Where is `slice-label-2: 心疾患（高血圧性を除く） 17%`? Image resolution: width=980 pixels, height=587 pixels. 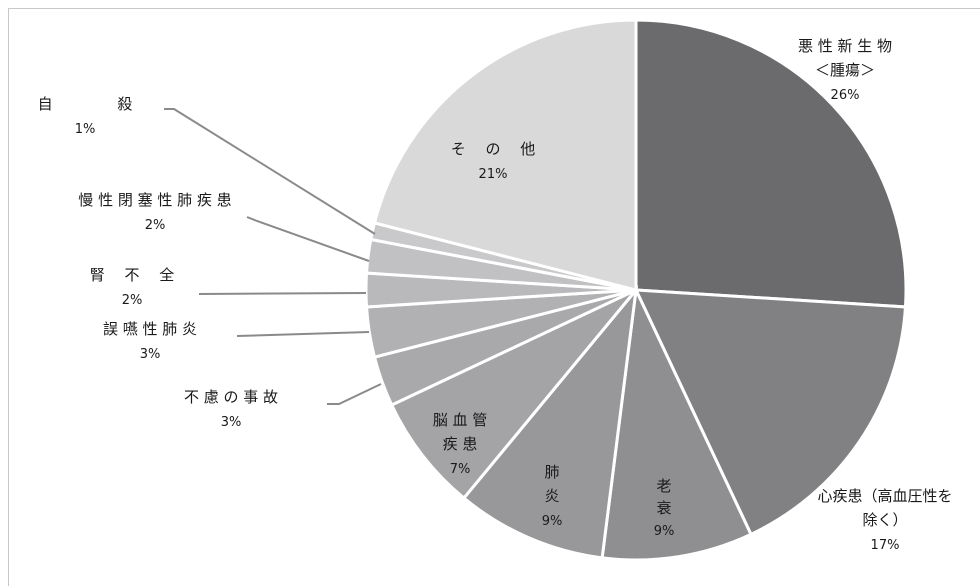 slice-label-2: 心疾患（高血圧性を除く） 17% is located at coordinates (884, 520).